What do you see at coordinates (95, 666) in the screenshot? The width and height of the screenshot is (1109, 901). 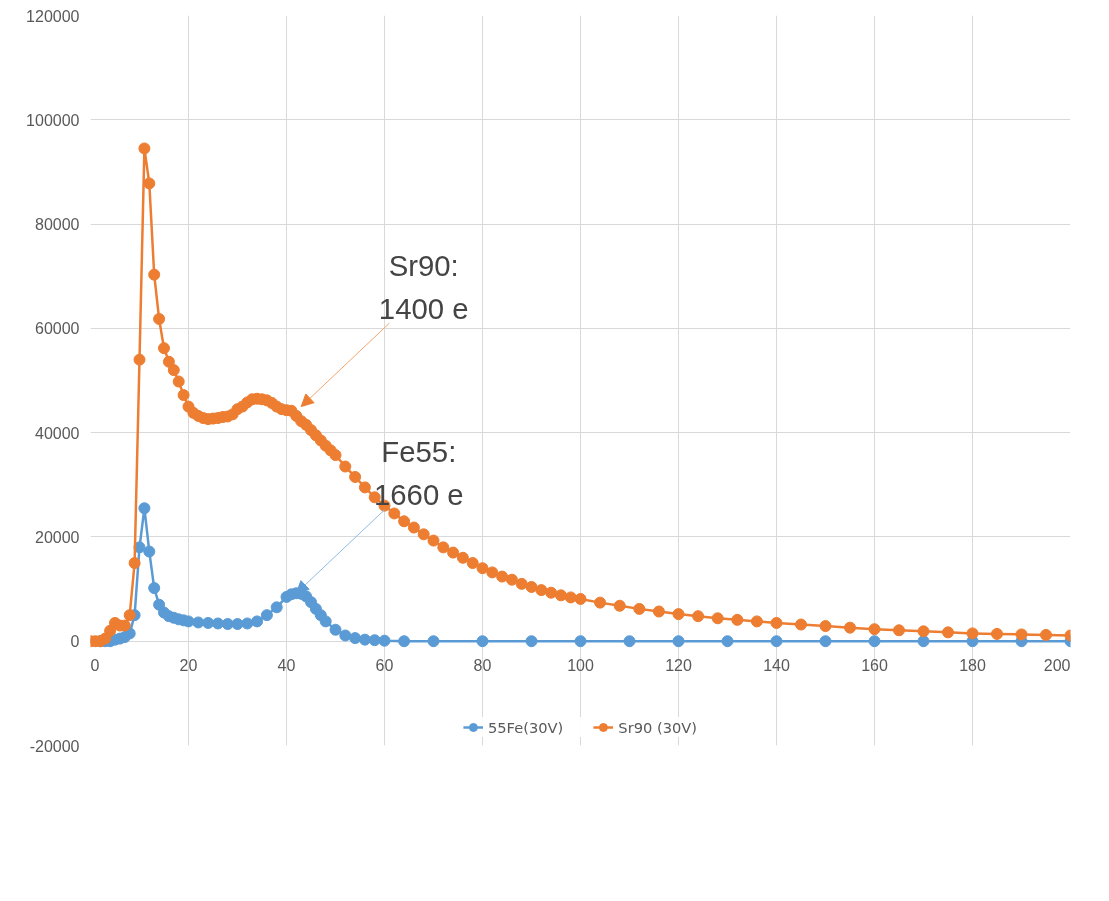 I see `x-tick-label: 0` at bounding box center [95, 666].